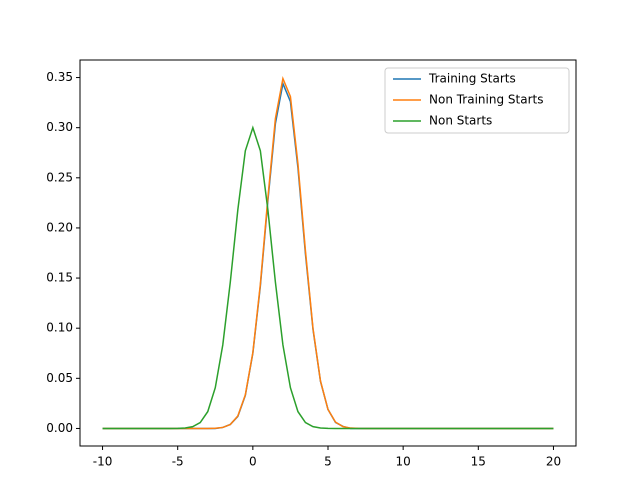  I want to click on legend-box, so click(477, 100).